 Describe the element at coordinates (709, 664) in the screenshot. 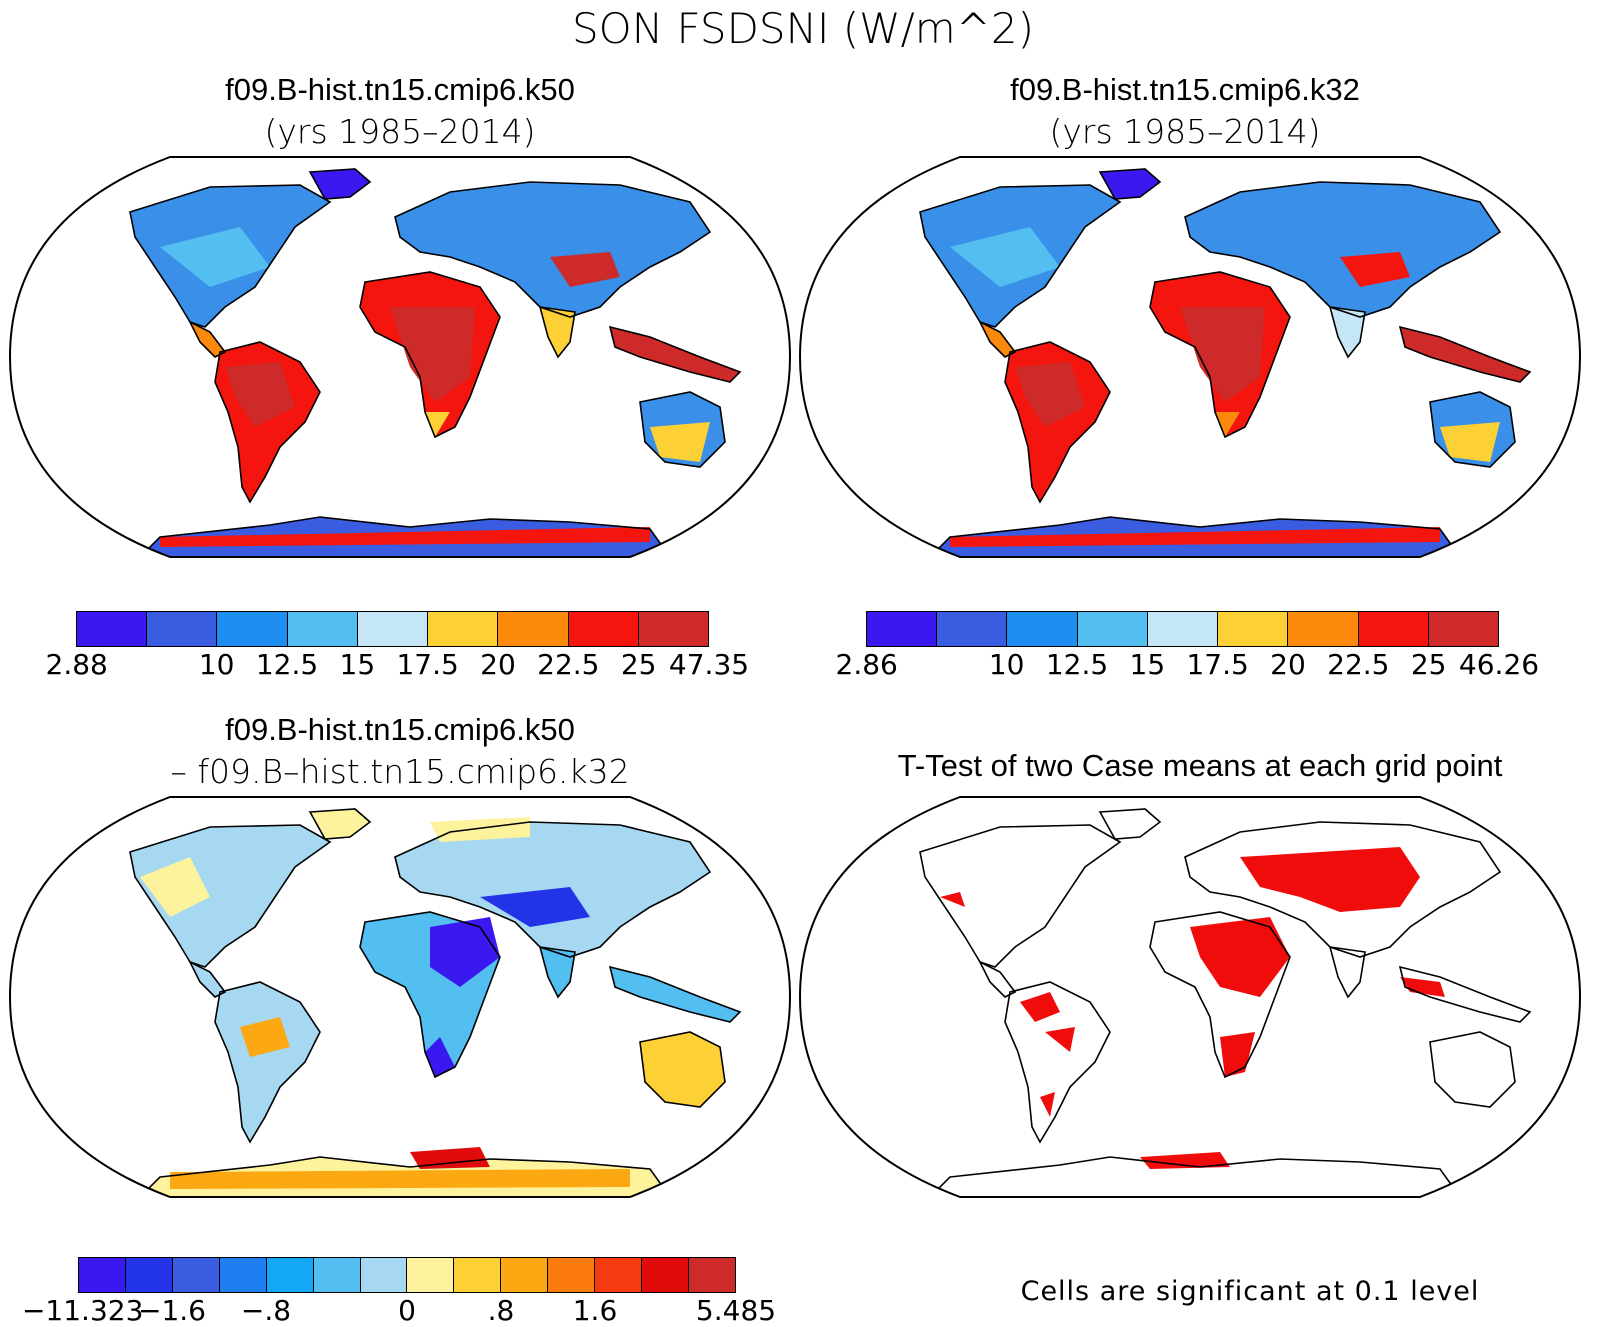

I see `colorbar-tick-label: 47.35` at that location.